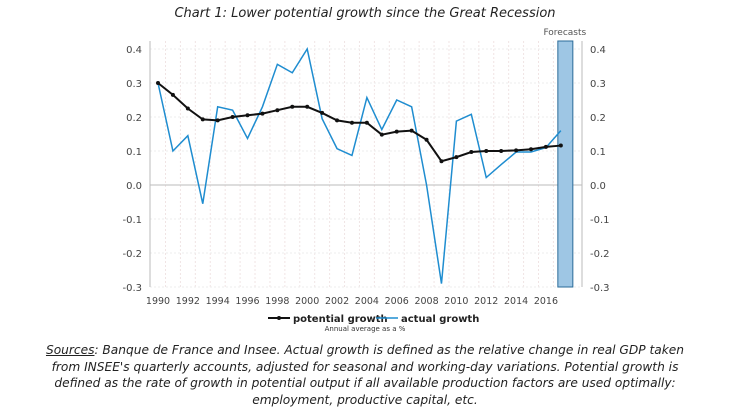  I want to click on x-tick-label: 1994, so click(218, 301).